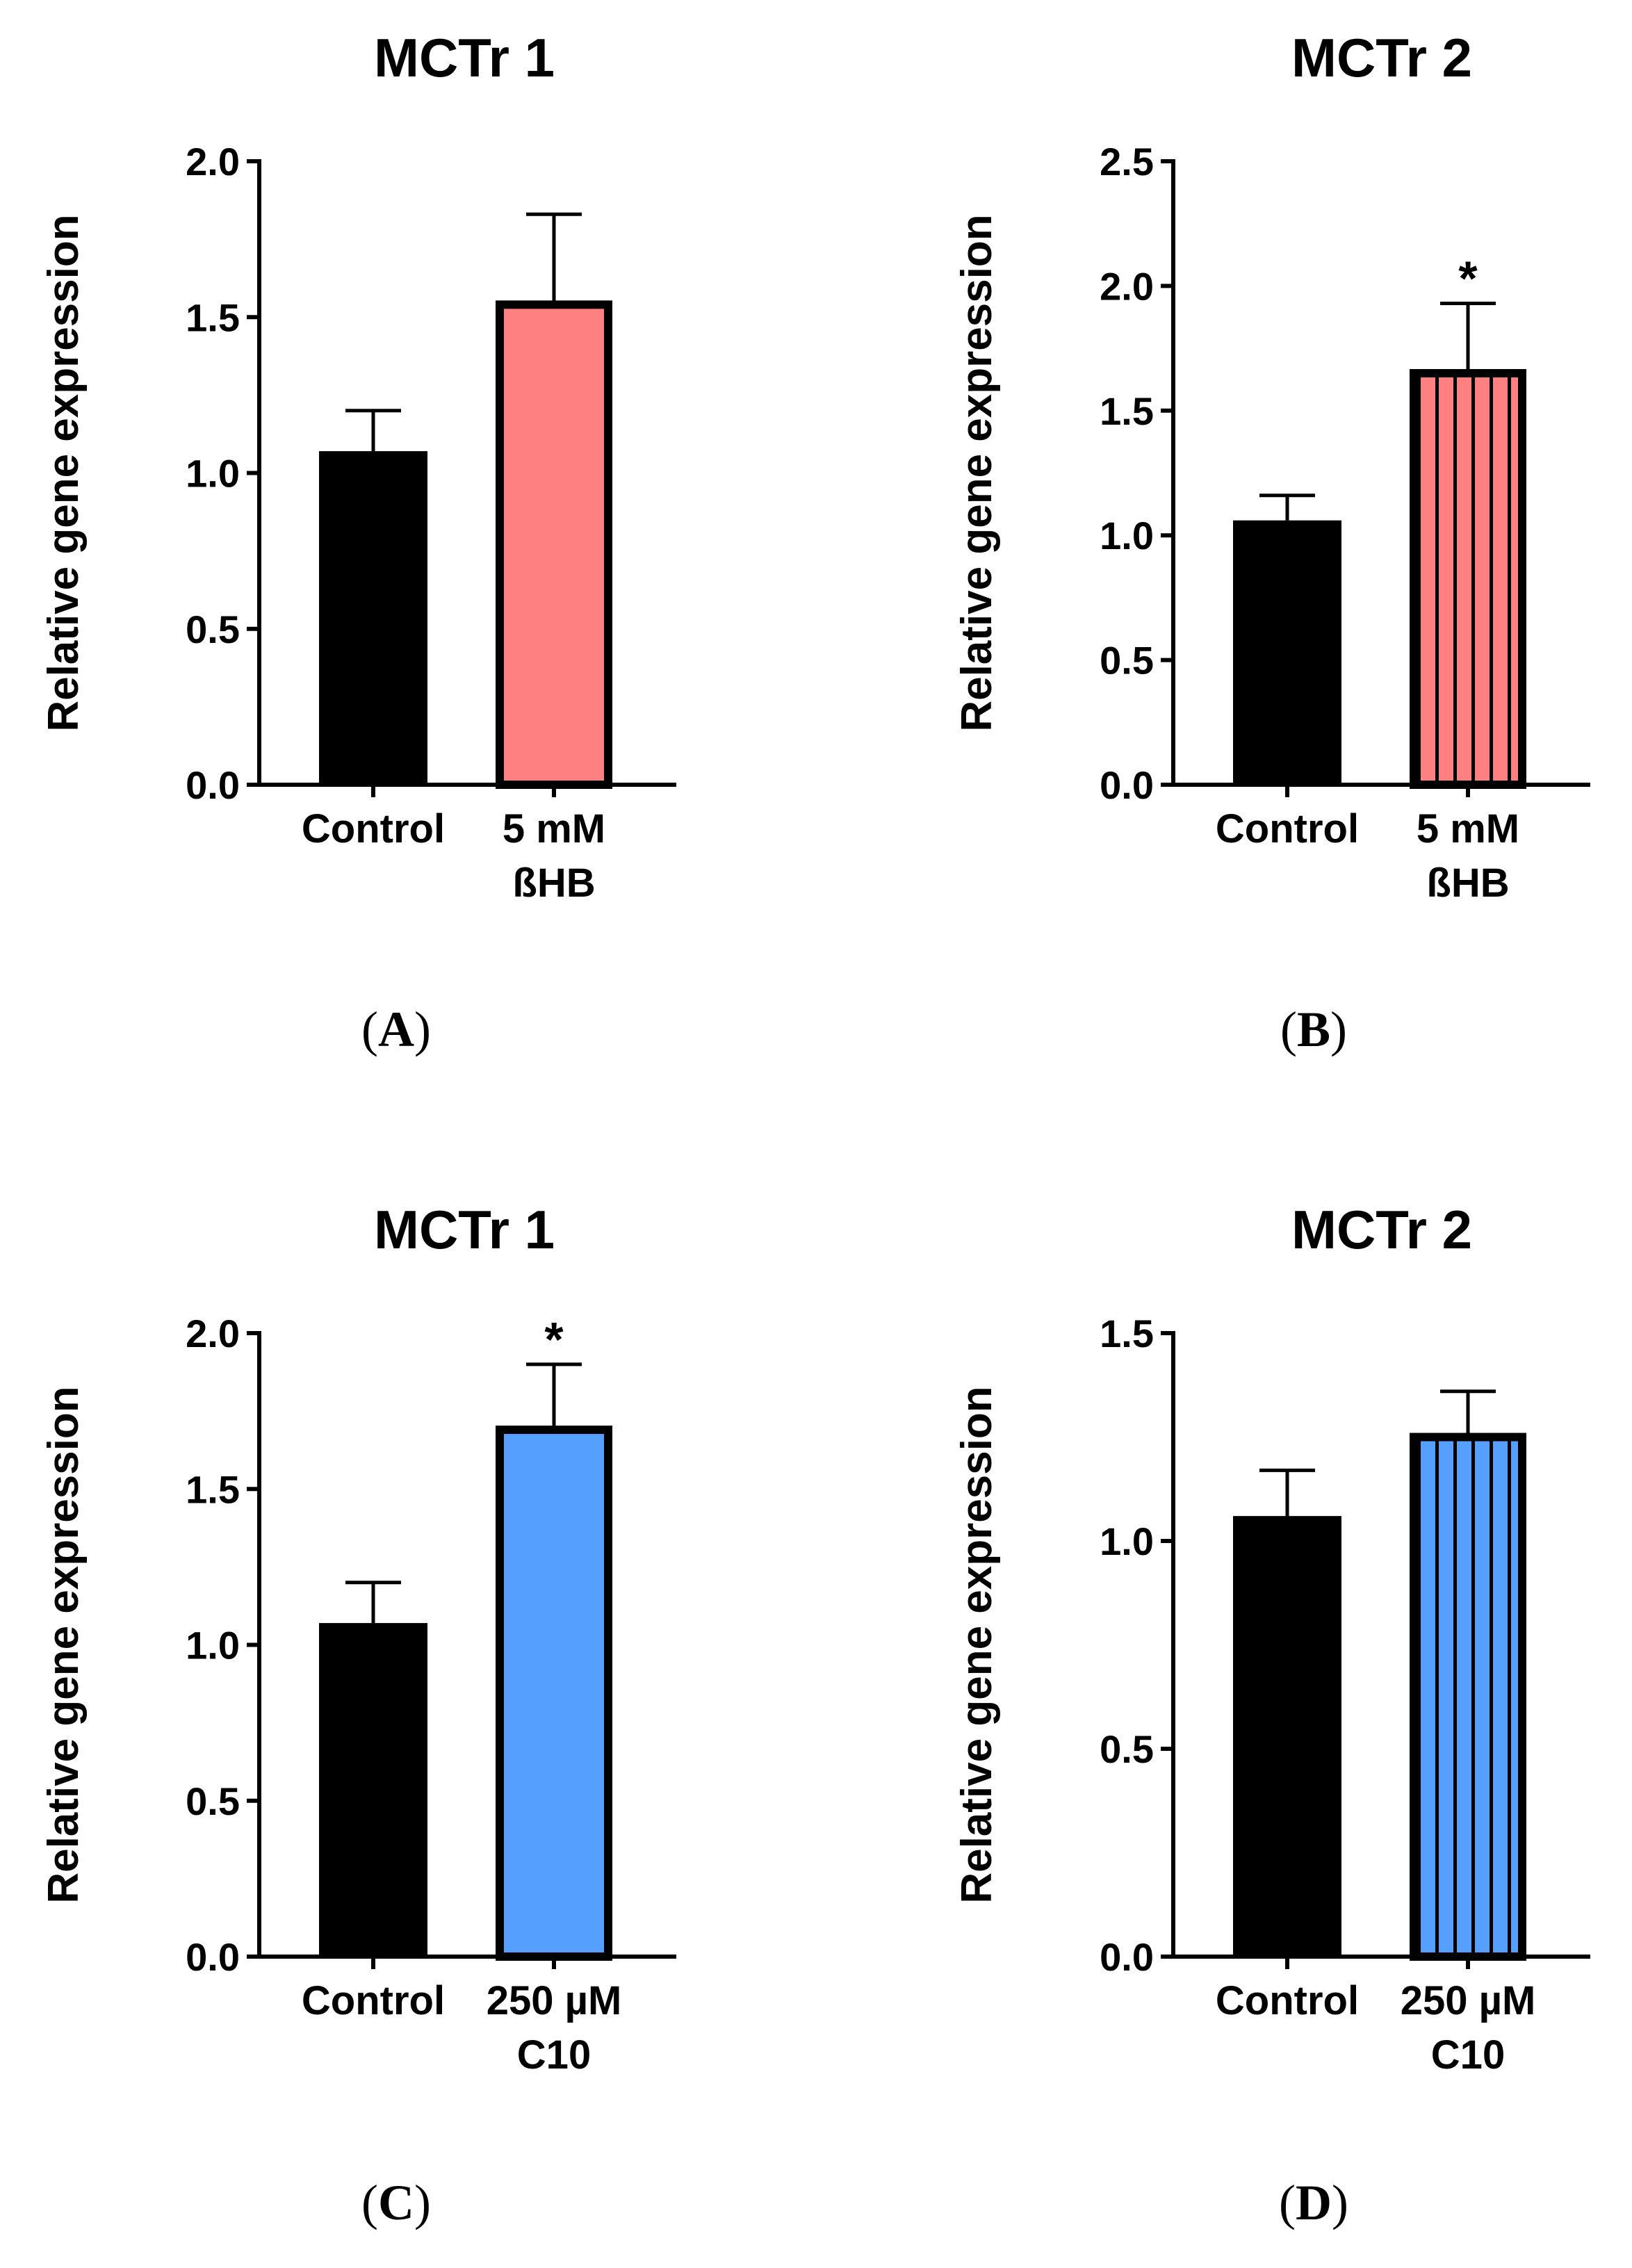 This screenshot has width=1632, height=2268. I want to click on panel-label: (D), so click(1313, 2202).